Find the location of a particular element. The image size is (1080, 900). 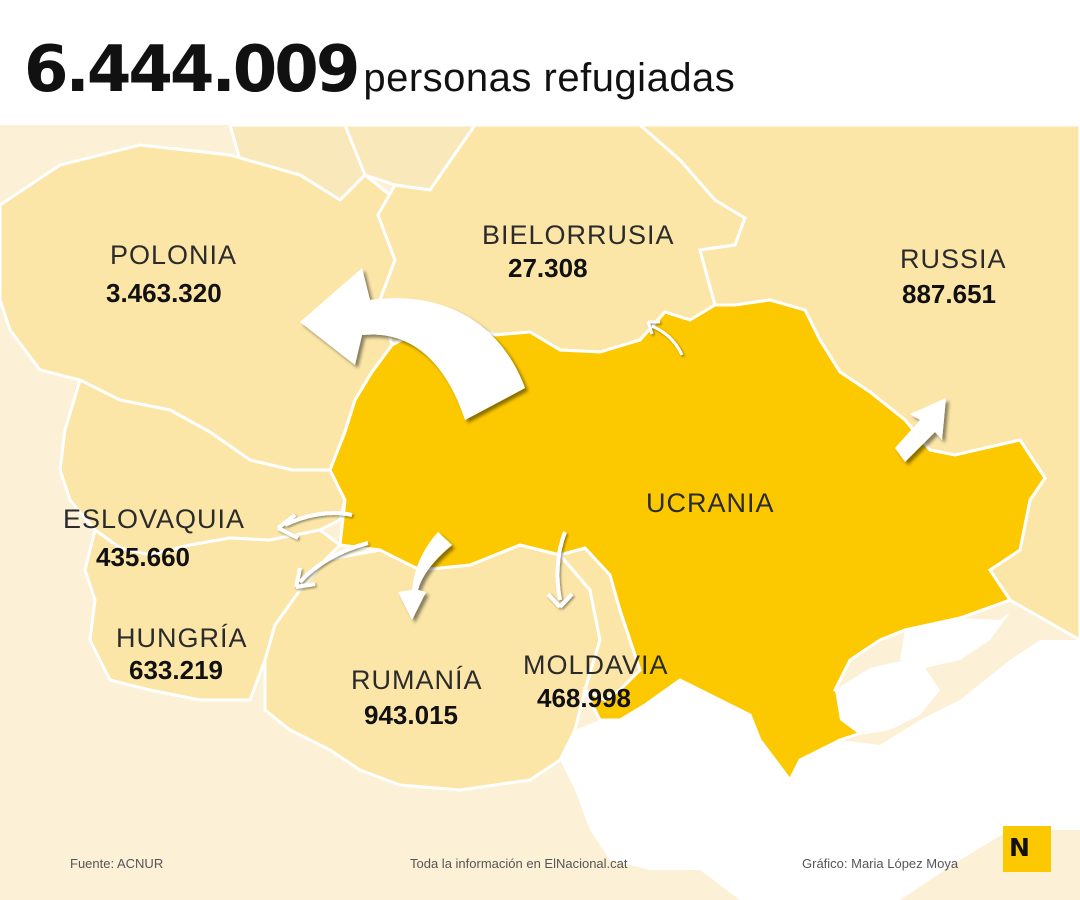

country-value-moldavia: 468.998 is located at coordinates (584, 698).